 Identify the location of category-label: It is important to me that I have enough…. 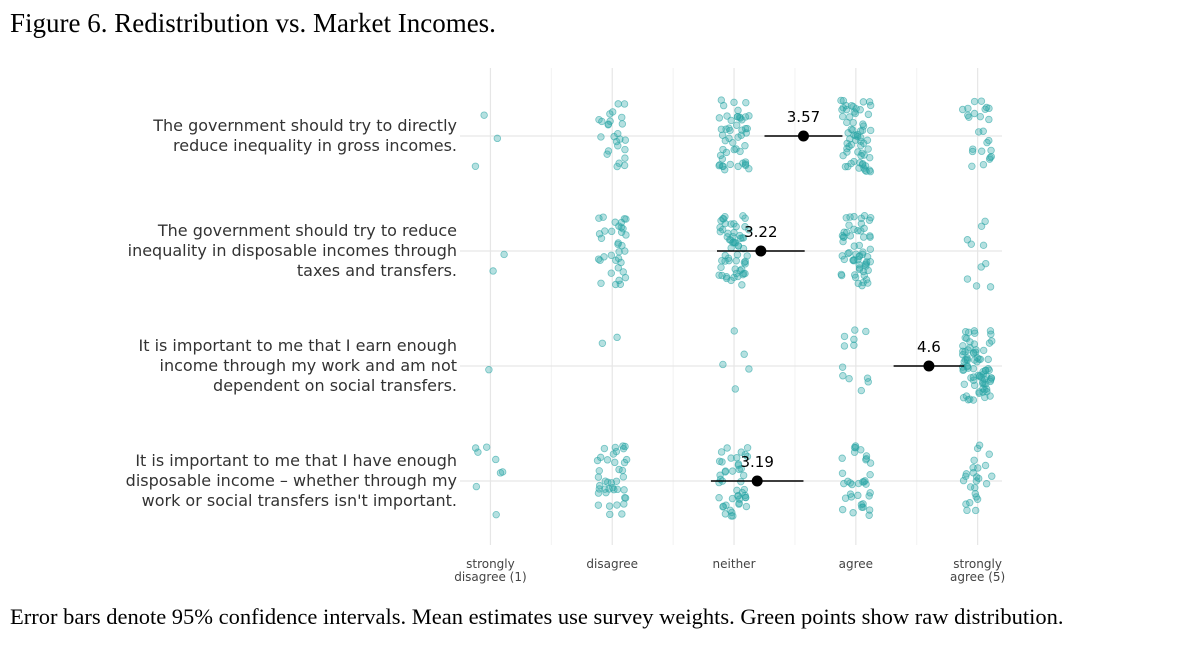
(291, 480).